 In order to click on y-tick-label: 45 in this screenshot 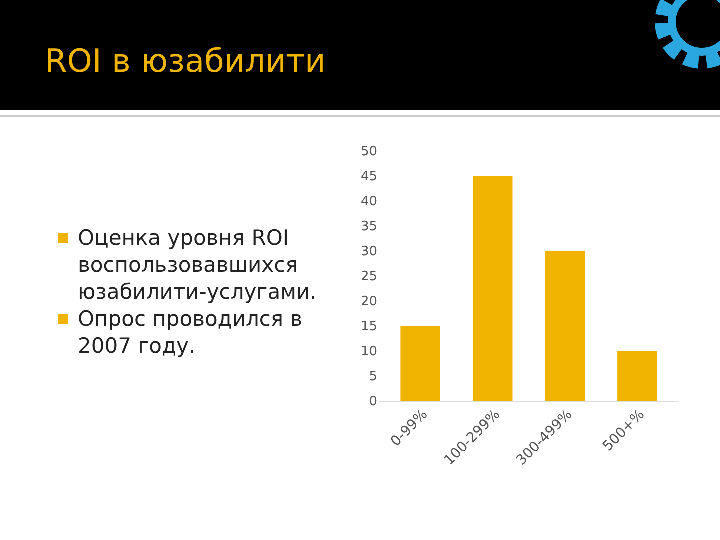, I will do `click(369, 177)`.